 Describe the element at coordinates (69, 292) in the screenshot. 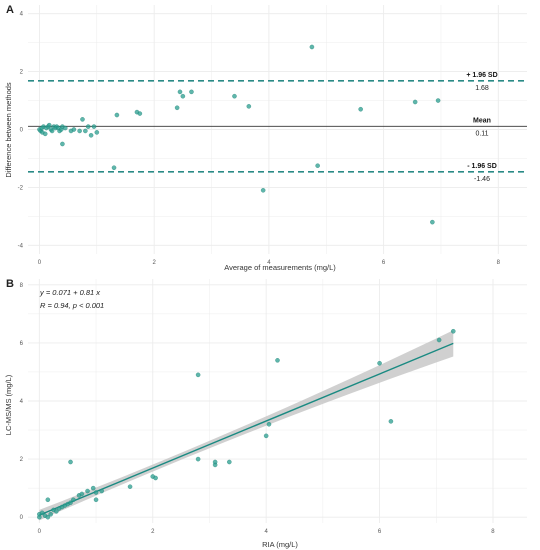

I see `regression-equation: y = 0.071 + 0.81 x` at that location.